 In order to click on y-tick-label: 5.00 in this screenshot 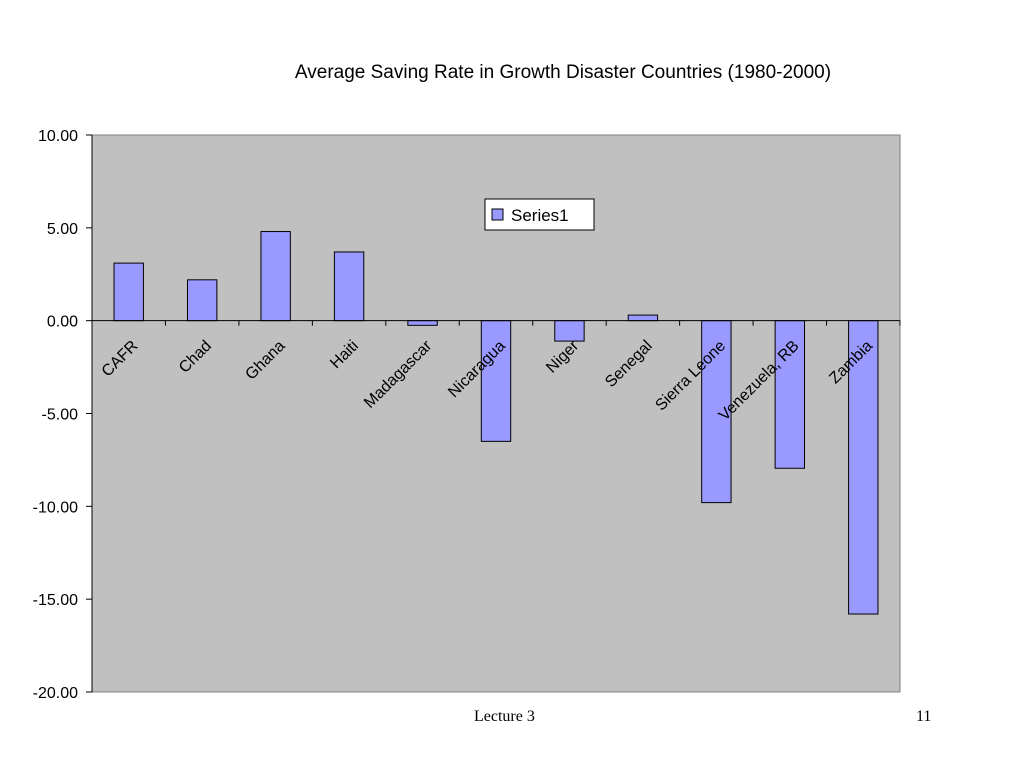, I will do `click(62, 229)`.